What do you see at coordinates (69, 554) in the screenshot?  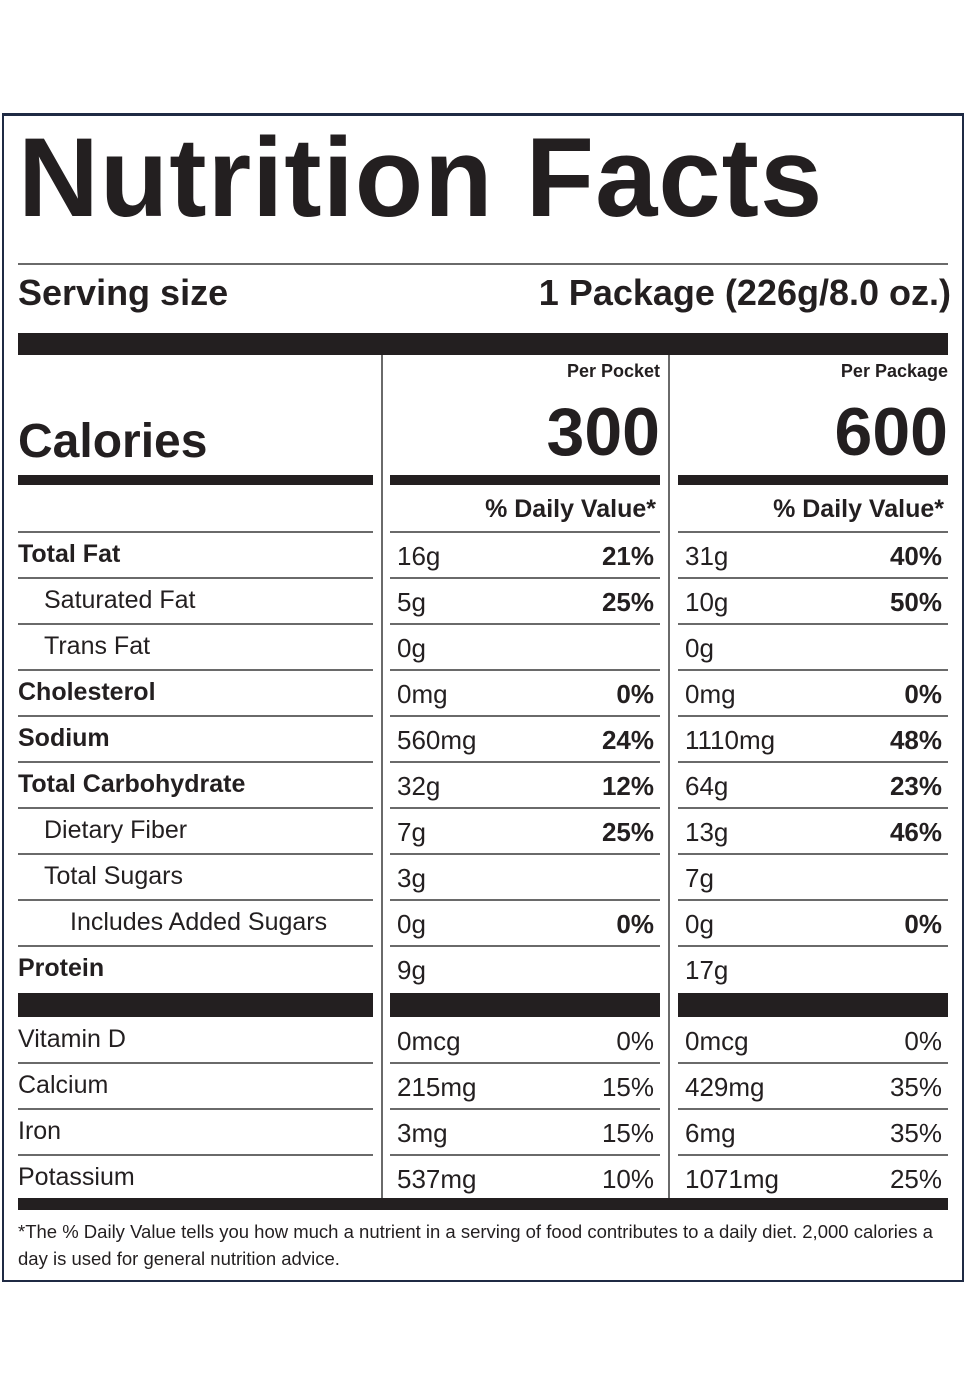 I see `nutrient-name: Total Fat` at bounding box center [69, 554].